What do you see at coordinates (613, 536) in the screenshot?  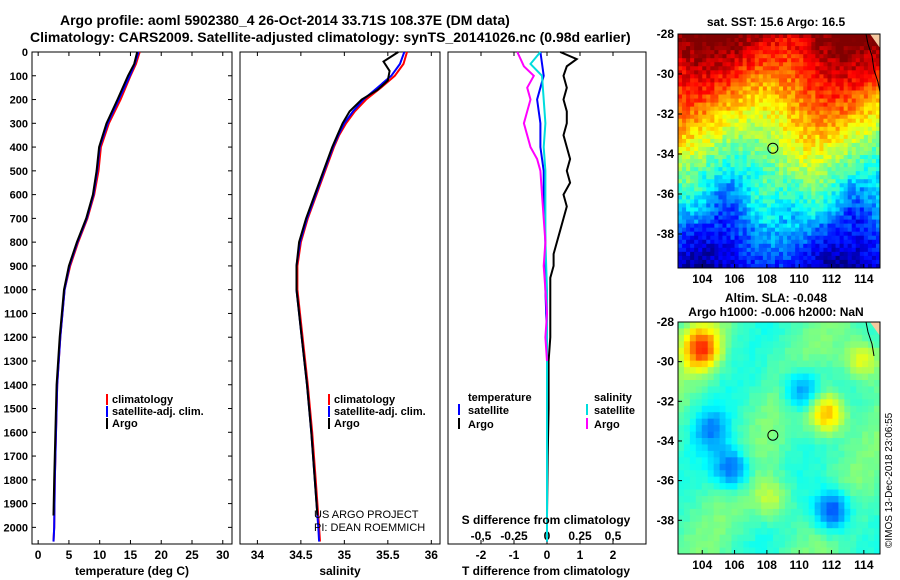 I see `s-tick-label: 0,5` at bounding box center [613, 536].